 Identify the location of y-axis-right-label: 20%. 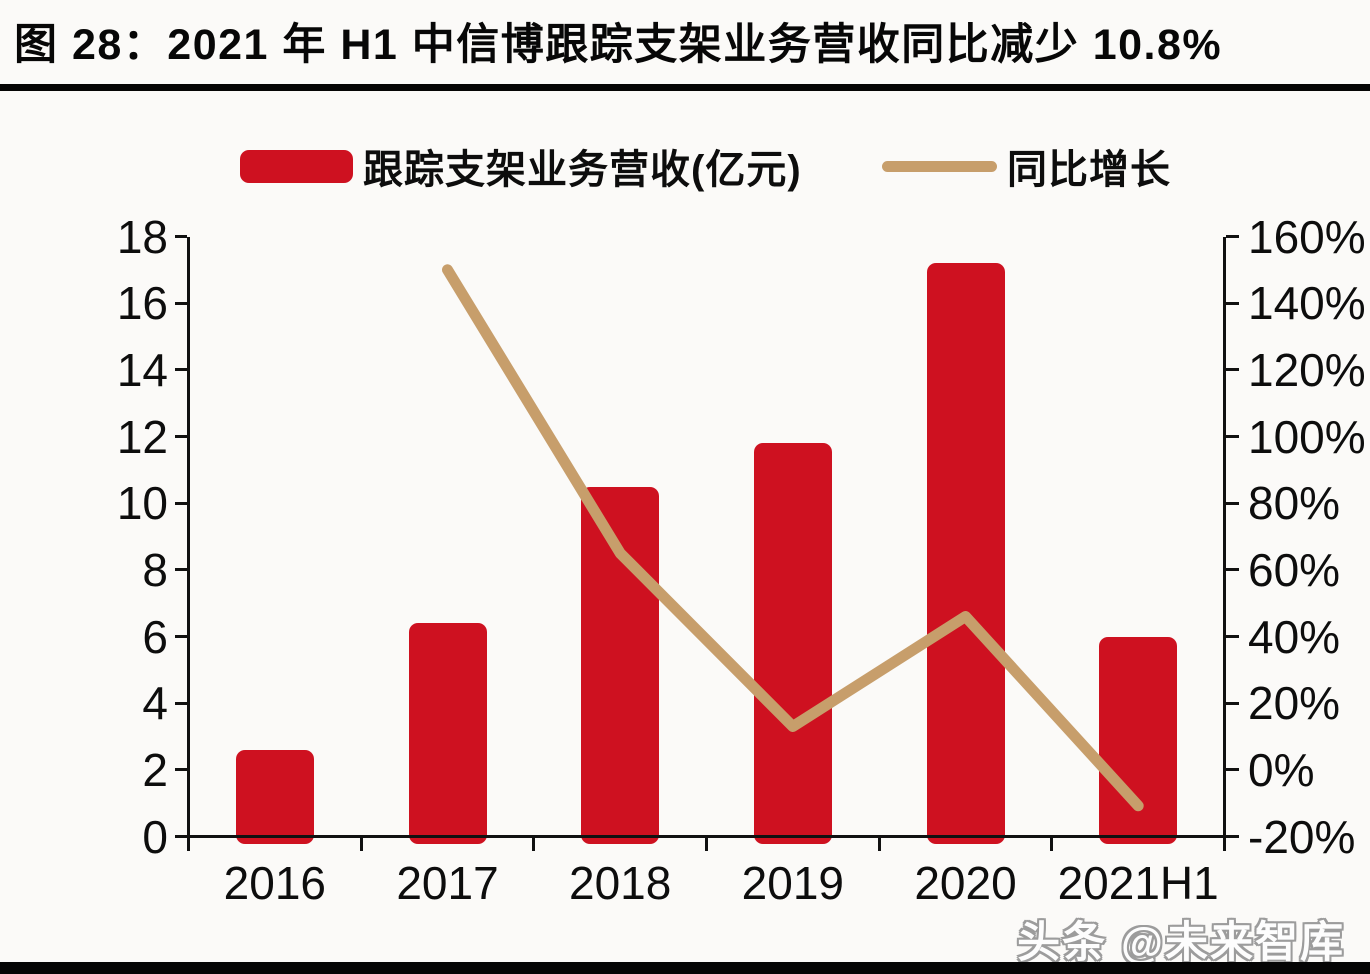
(1294, 703).